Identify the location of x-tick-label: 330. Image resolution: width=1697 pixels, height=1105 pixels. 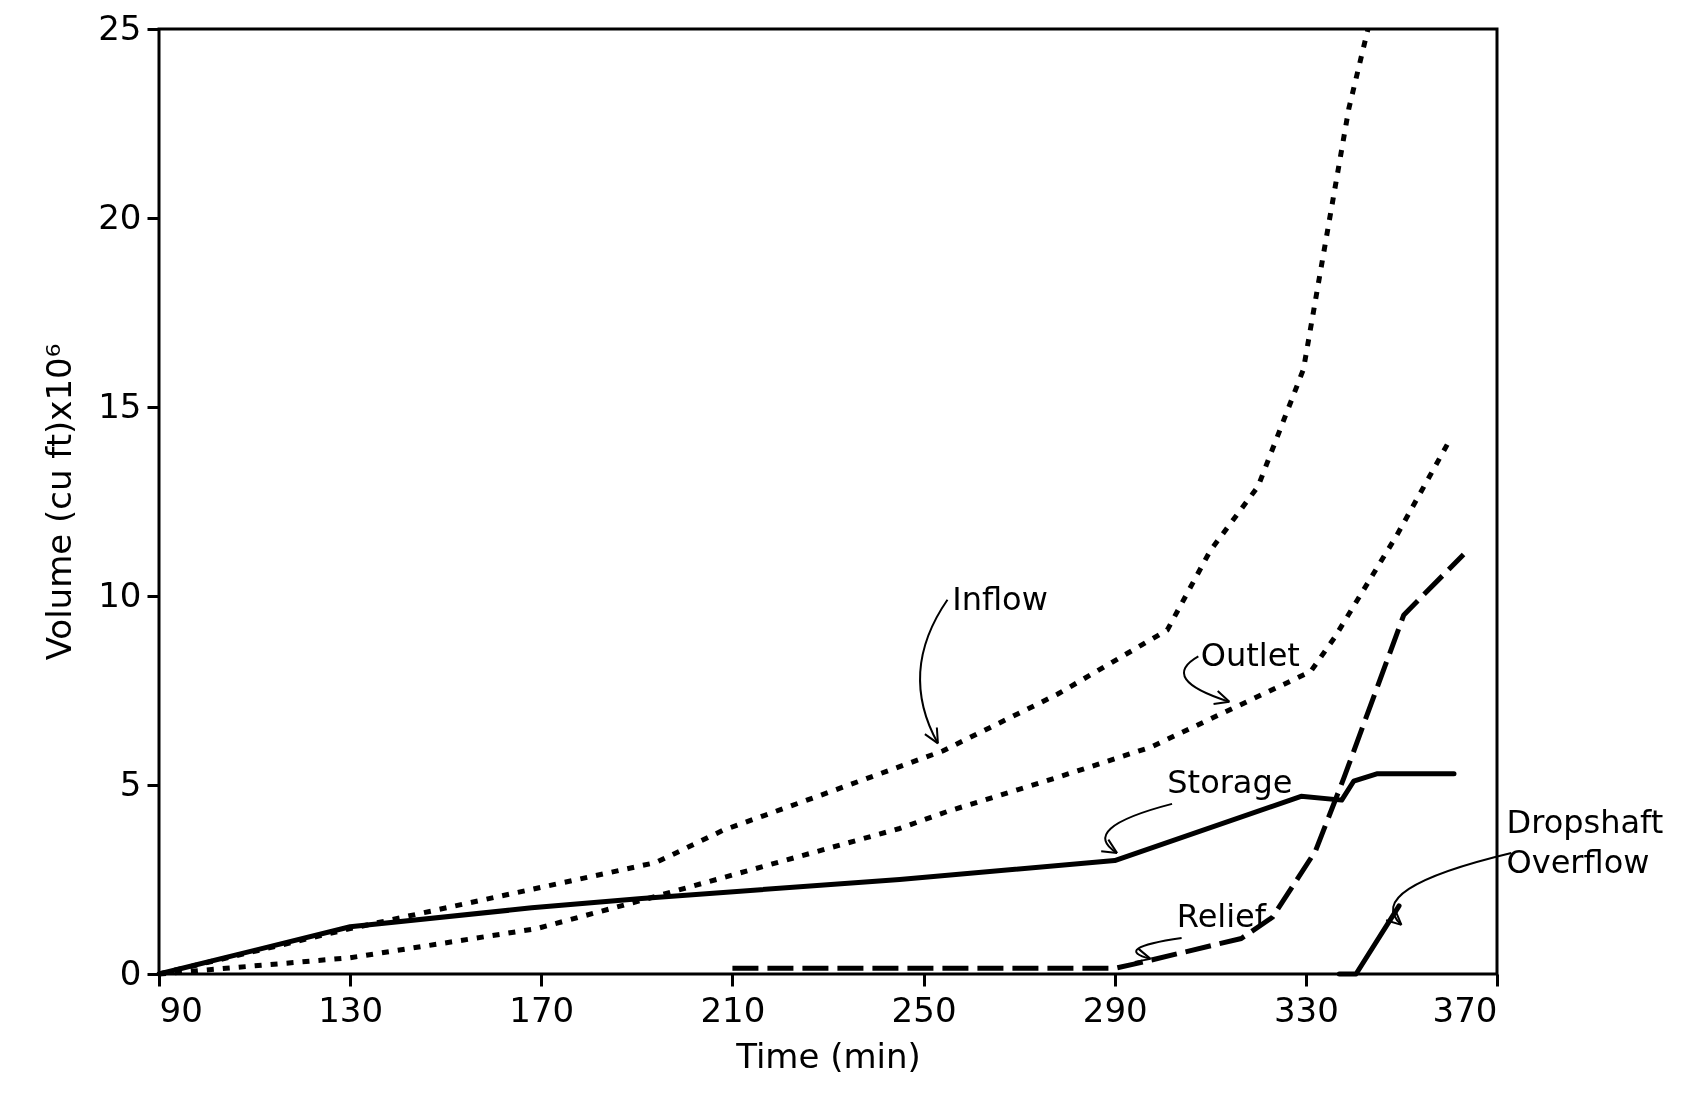
(1306, 1009).